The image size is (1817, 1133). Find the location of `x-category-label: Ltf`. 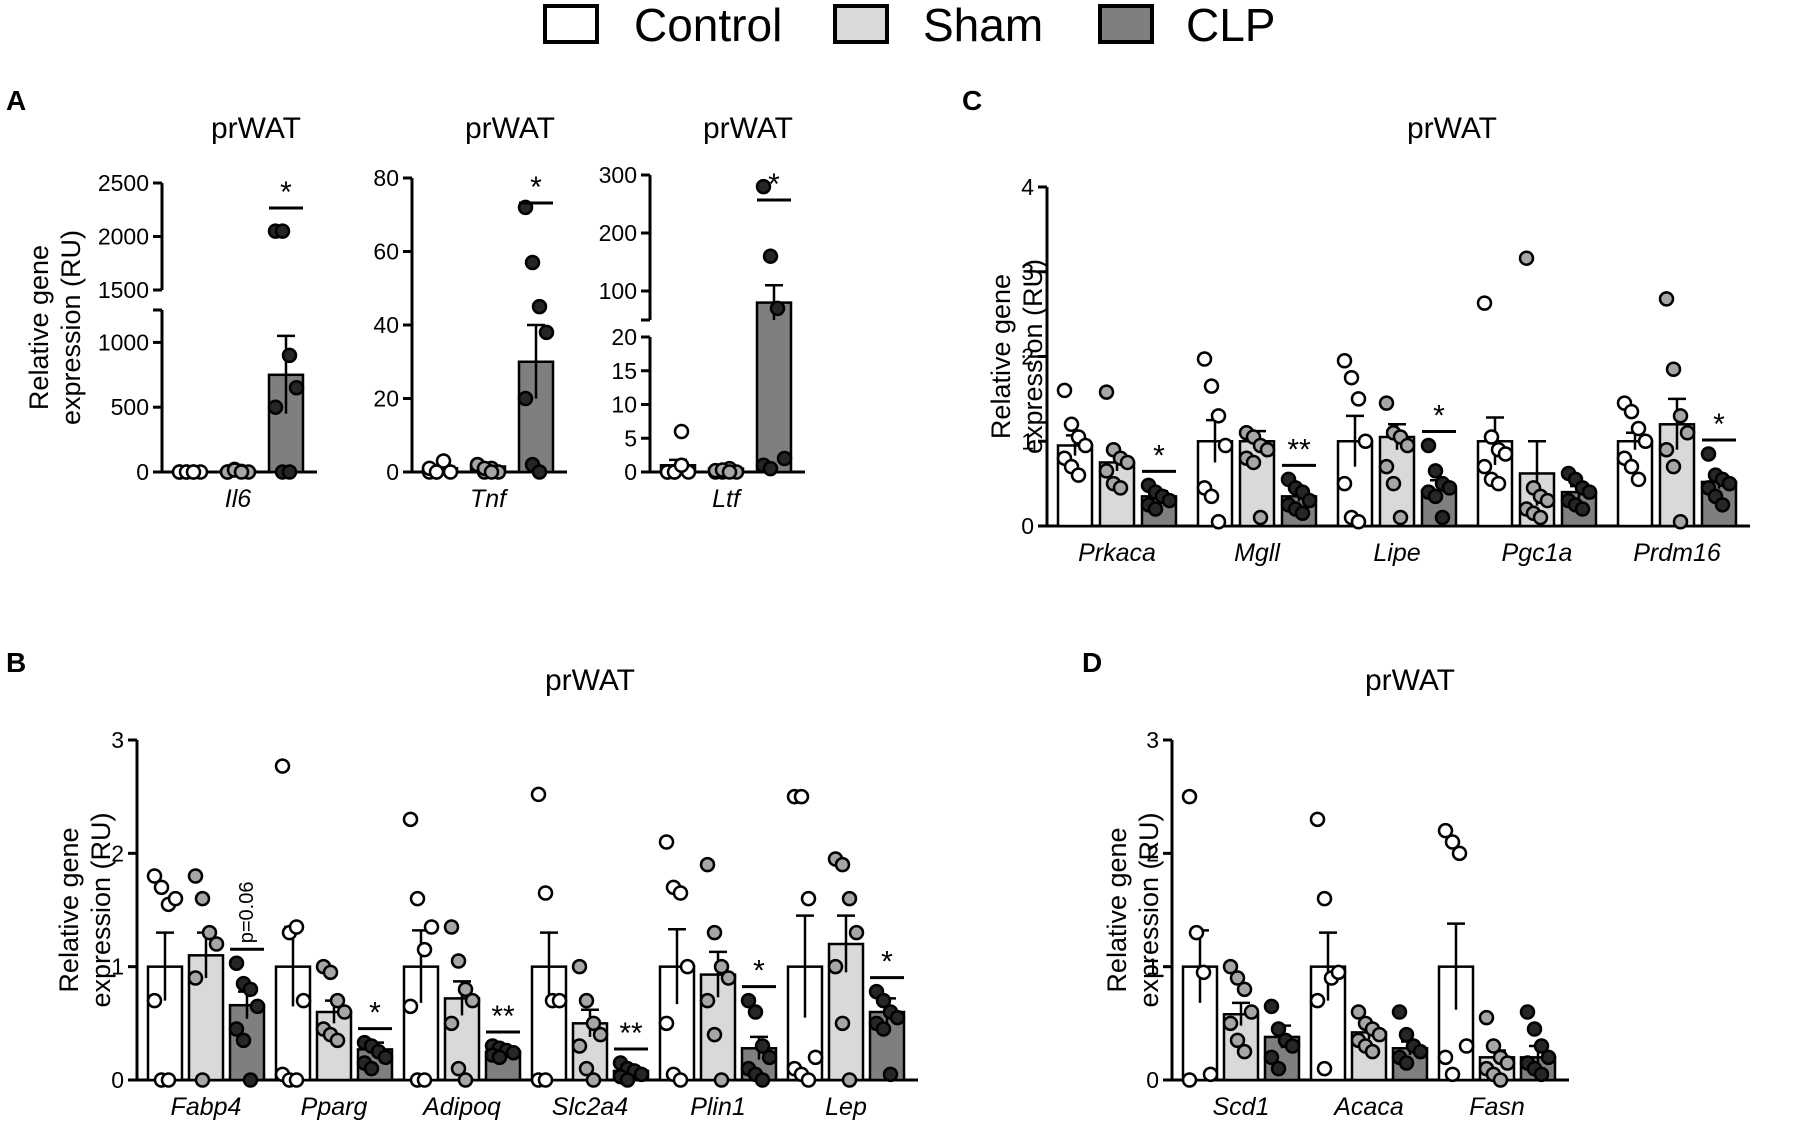

x-category-label: Ltf is located at coordinates (727, 499).